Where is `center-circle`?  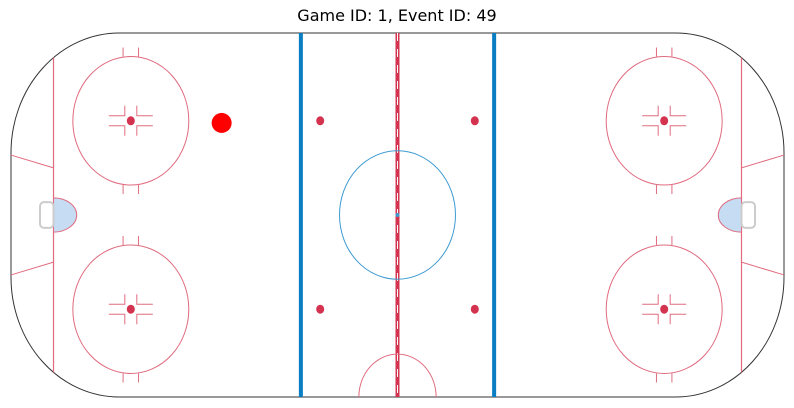 center-circle is located at coordinates (397, 215).